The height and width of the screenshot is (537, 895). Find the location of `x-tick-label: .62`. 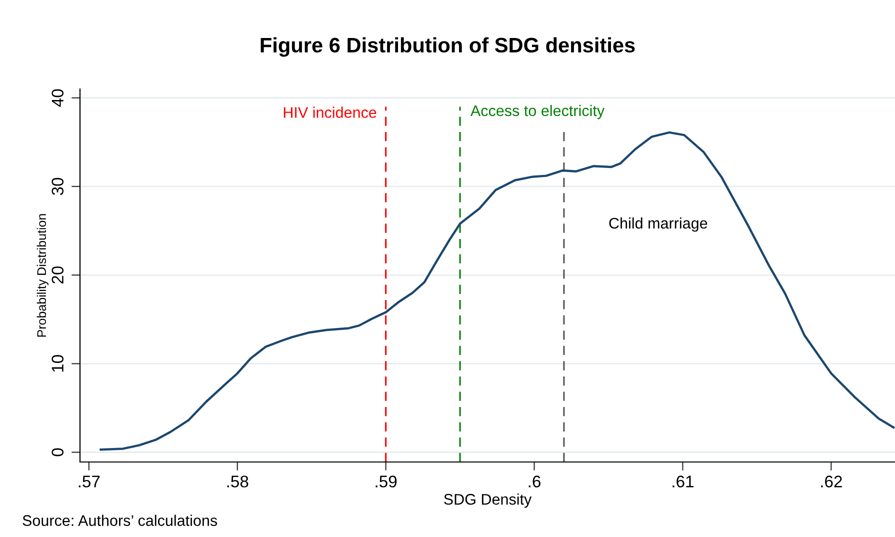

x-tick-label: .62 is located at coordinates (831, 482).